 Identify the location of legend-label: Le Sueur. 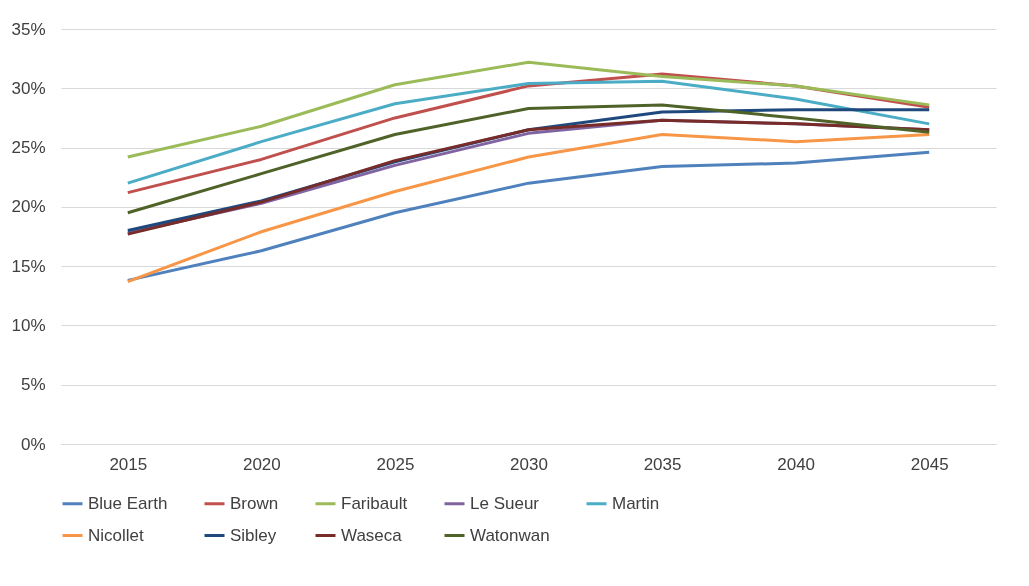
(505, 503).